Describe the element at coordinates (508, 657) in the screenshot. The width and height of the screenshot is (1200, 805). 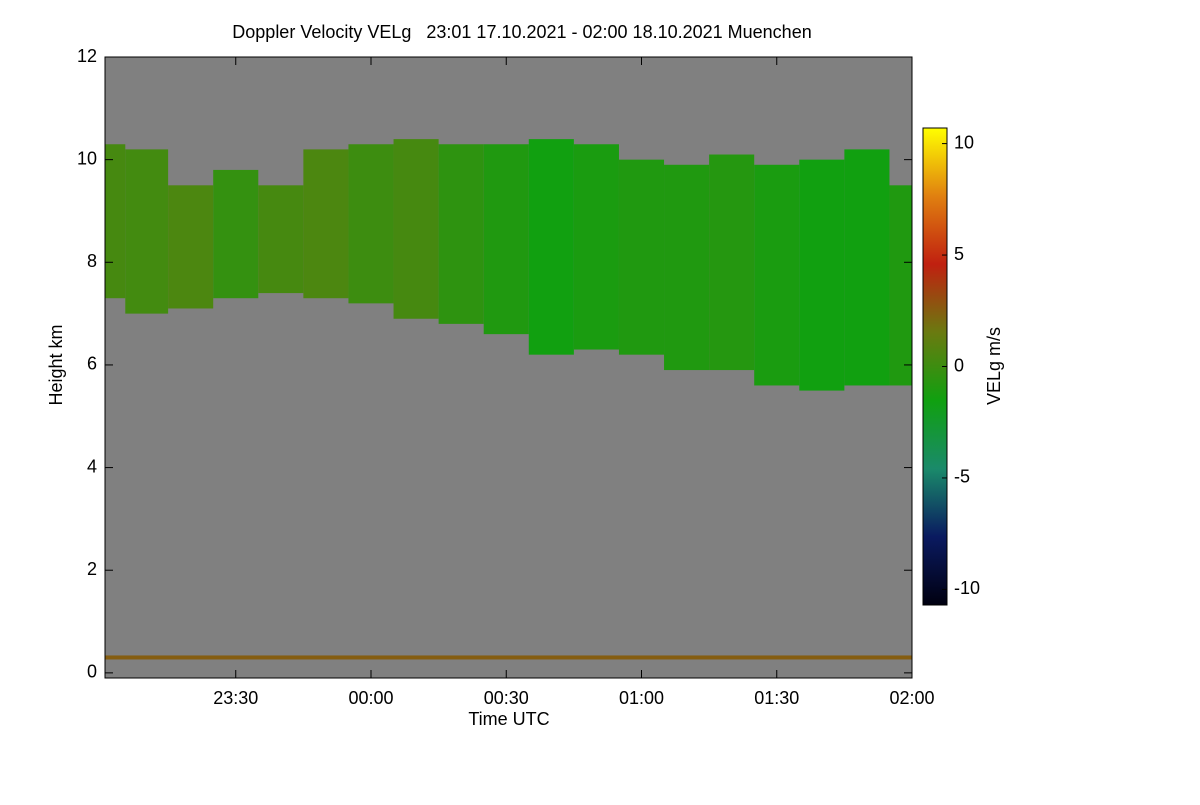
I see `surface-layer` at that location.